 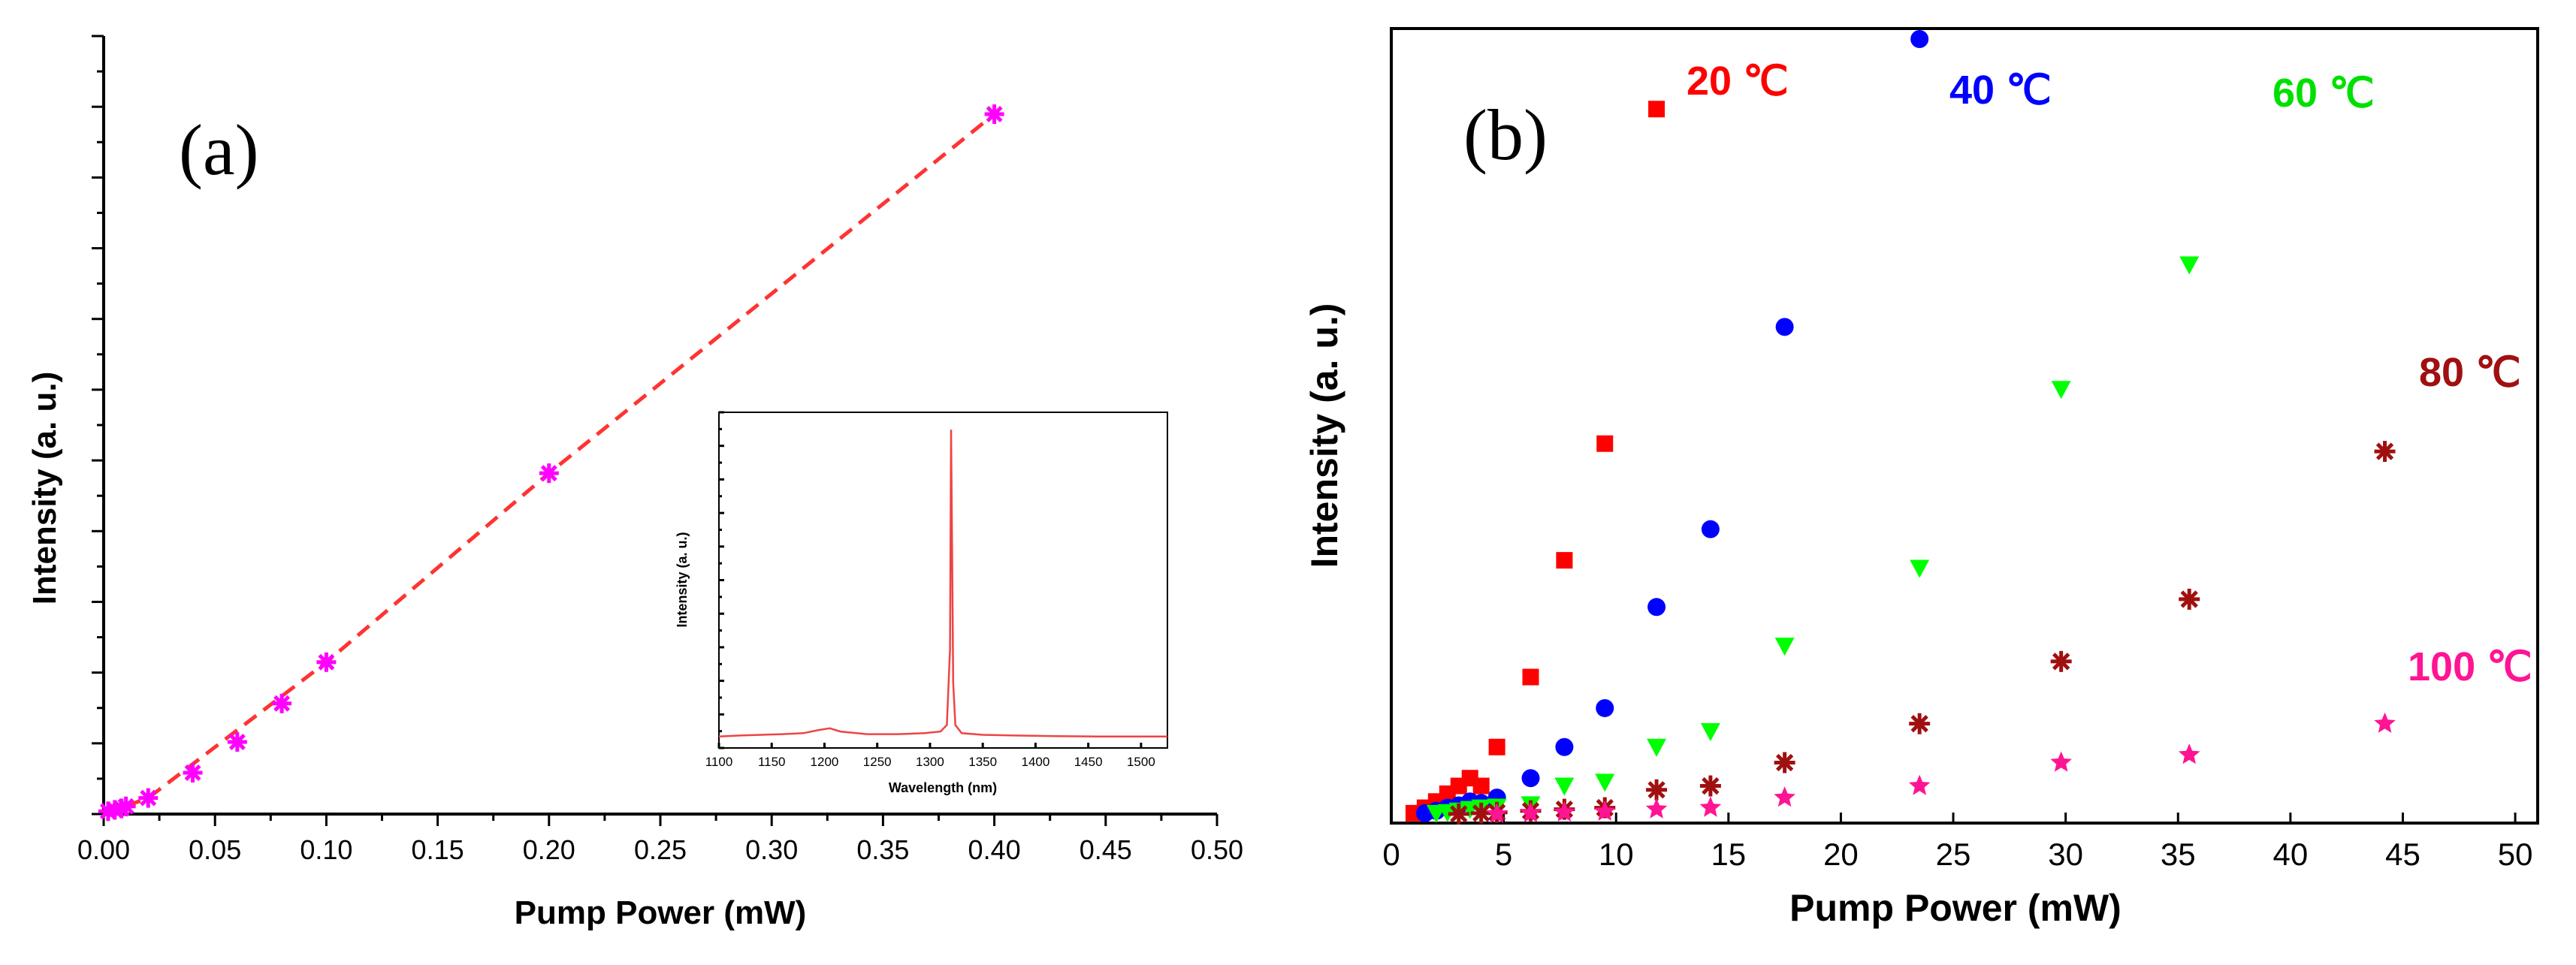 What do you see at coordinates (98, 426) in the screenshot?
I see `panel-a-y-ticks` at bounding box center [98, 426].